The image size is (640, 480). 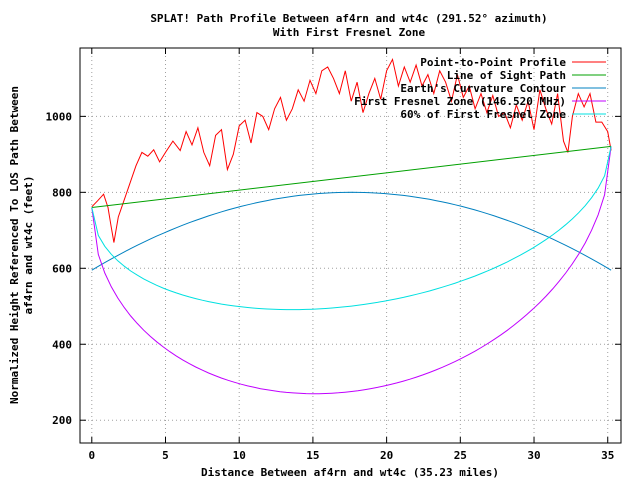 I want to click on x-tick-label: 5, so click(x=165, y=455).